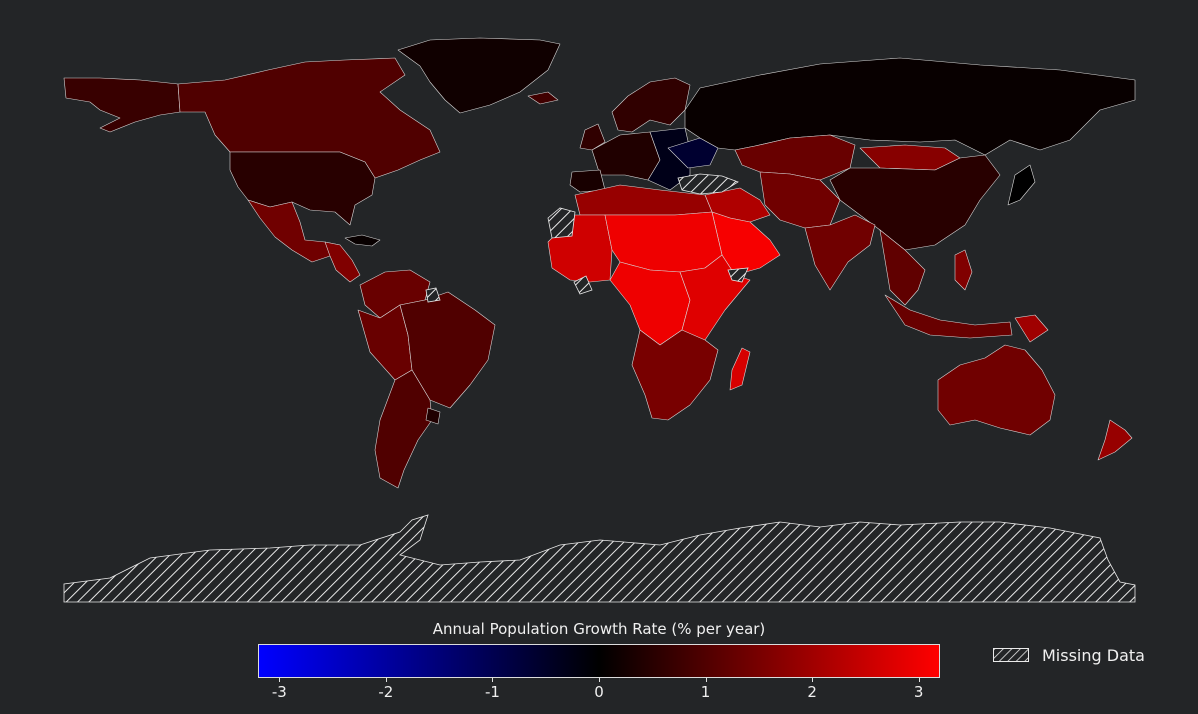 Image resolution: width=1198 pixels, height=714 pixels. I want to click on region-iran: Iran, so click(800, 200).